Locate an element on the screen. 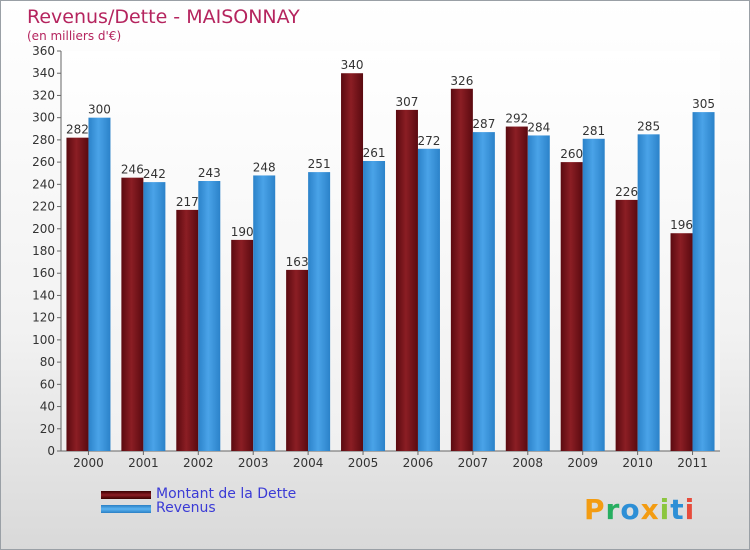 The height and width of the screenshot is (550, 750). y-tick-label: 320 is located at coordinates (43, 95).